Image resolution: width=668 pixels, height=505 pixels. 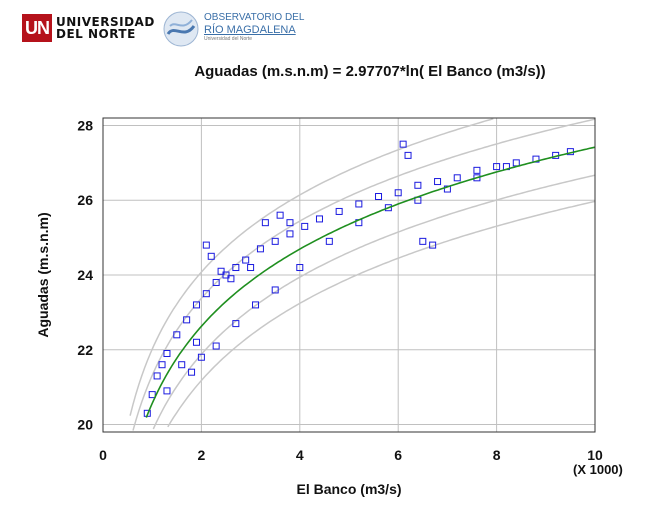 What do you see at coordinates (43, 274) in the screenshot?
I see `y-axis-label: Aguadas (m.s.n.m)` at bounding box center [43, 274].